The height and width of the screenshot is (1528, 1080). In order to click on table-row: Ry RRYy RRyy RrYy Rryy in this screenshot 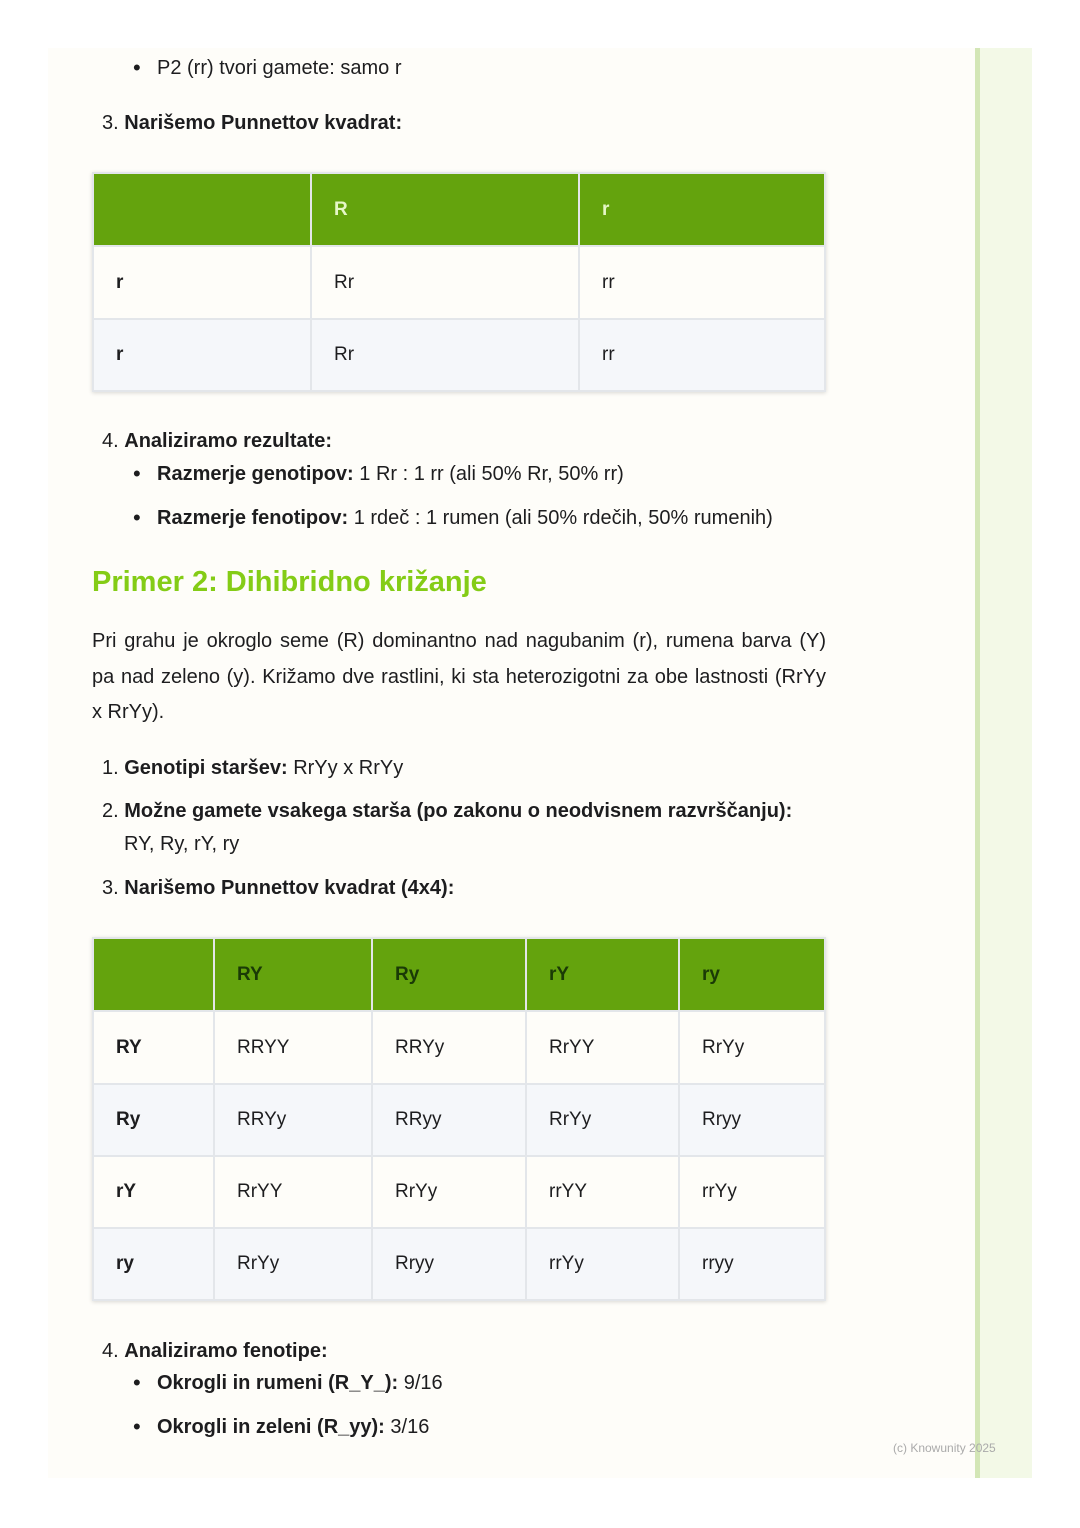, I will do `click(459, 1120)`.